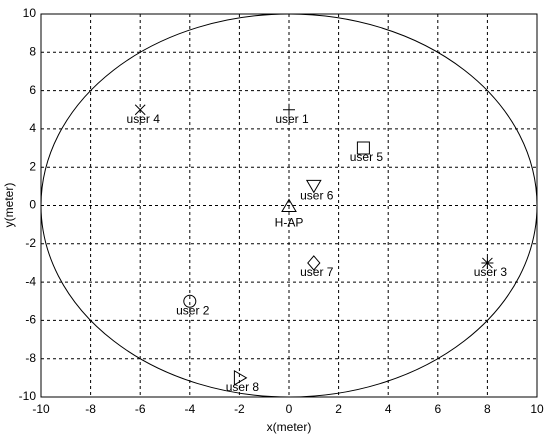  Describe the element at coordinates (367, 157) in the screenshot. I see `point-label: user 5` at that location.